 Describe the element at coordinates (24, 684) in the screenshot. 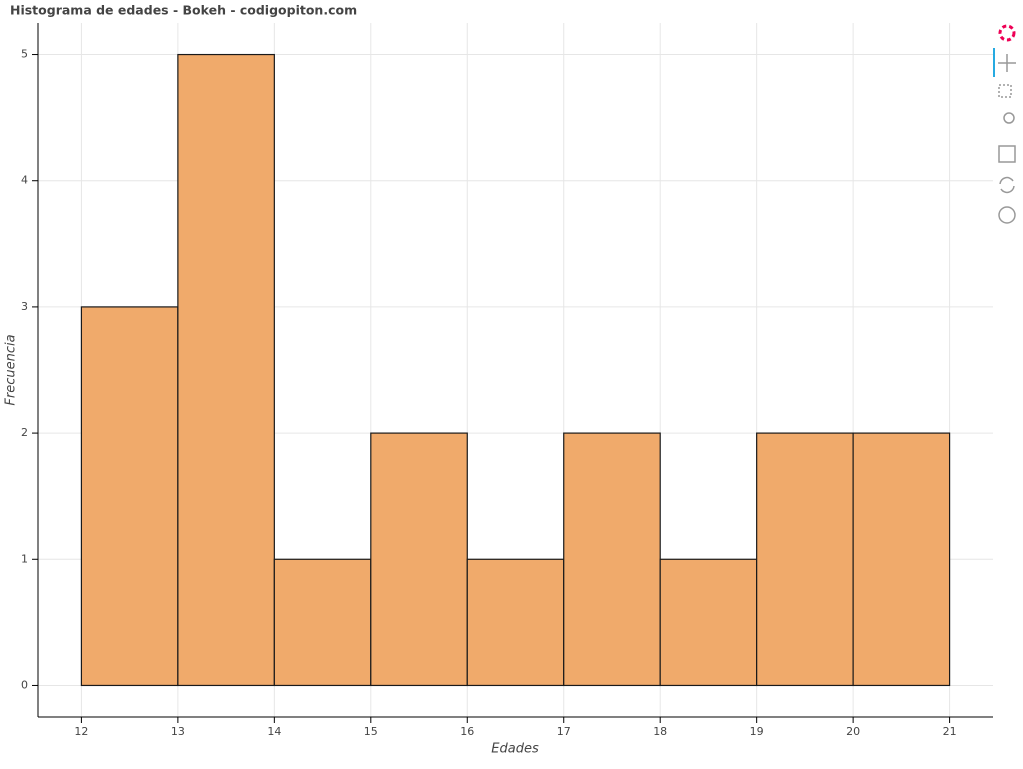

I see `y-tick-label: 0` at that location.